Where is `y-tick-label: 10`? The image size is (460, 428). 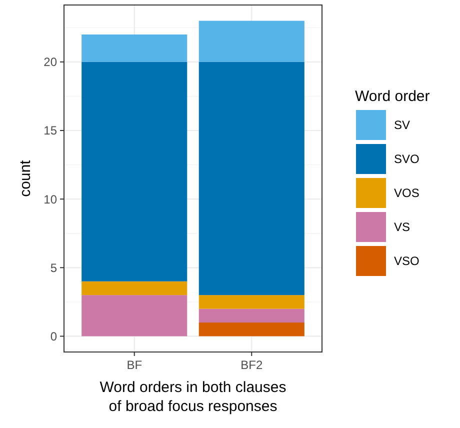
y-tick-label: 10 is located at coordinates (51, 199).